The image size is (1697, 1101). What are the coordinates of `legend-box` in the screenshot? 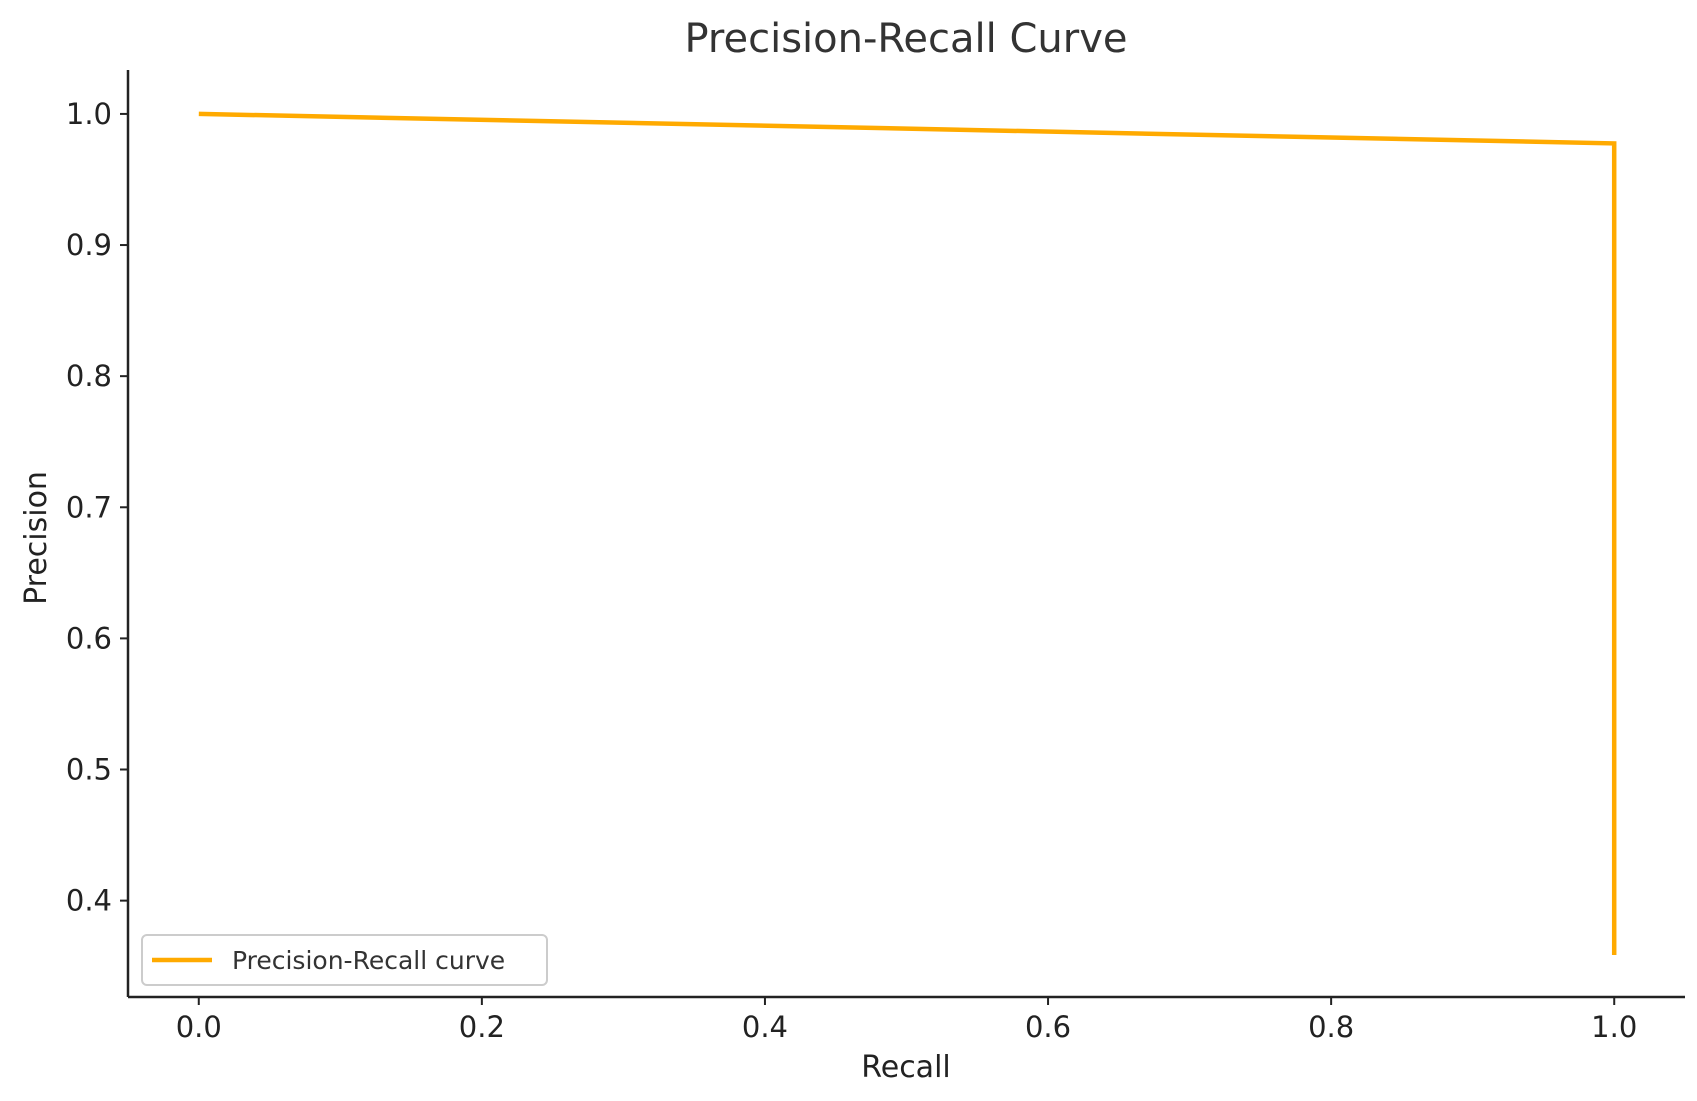 It's located at (344, 960).